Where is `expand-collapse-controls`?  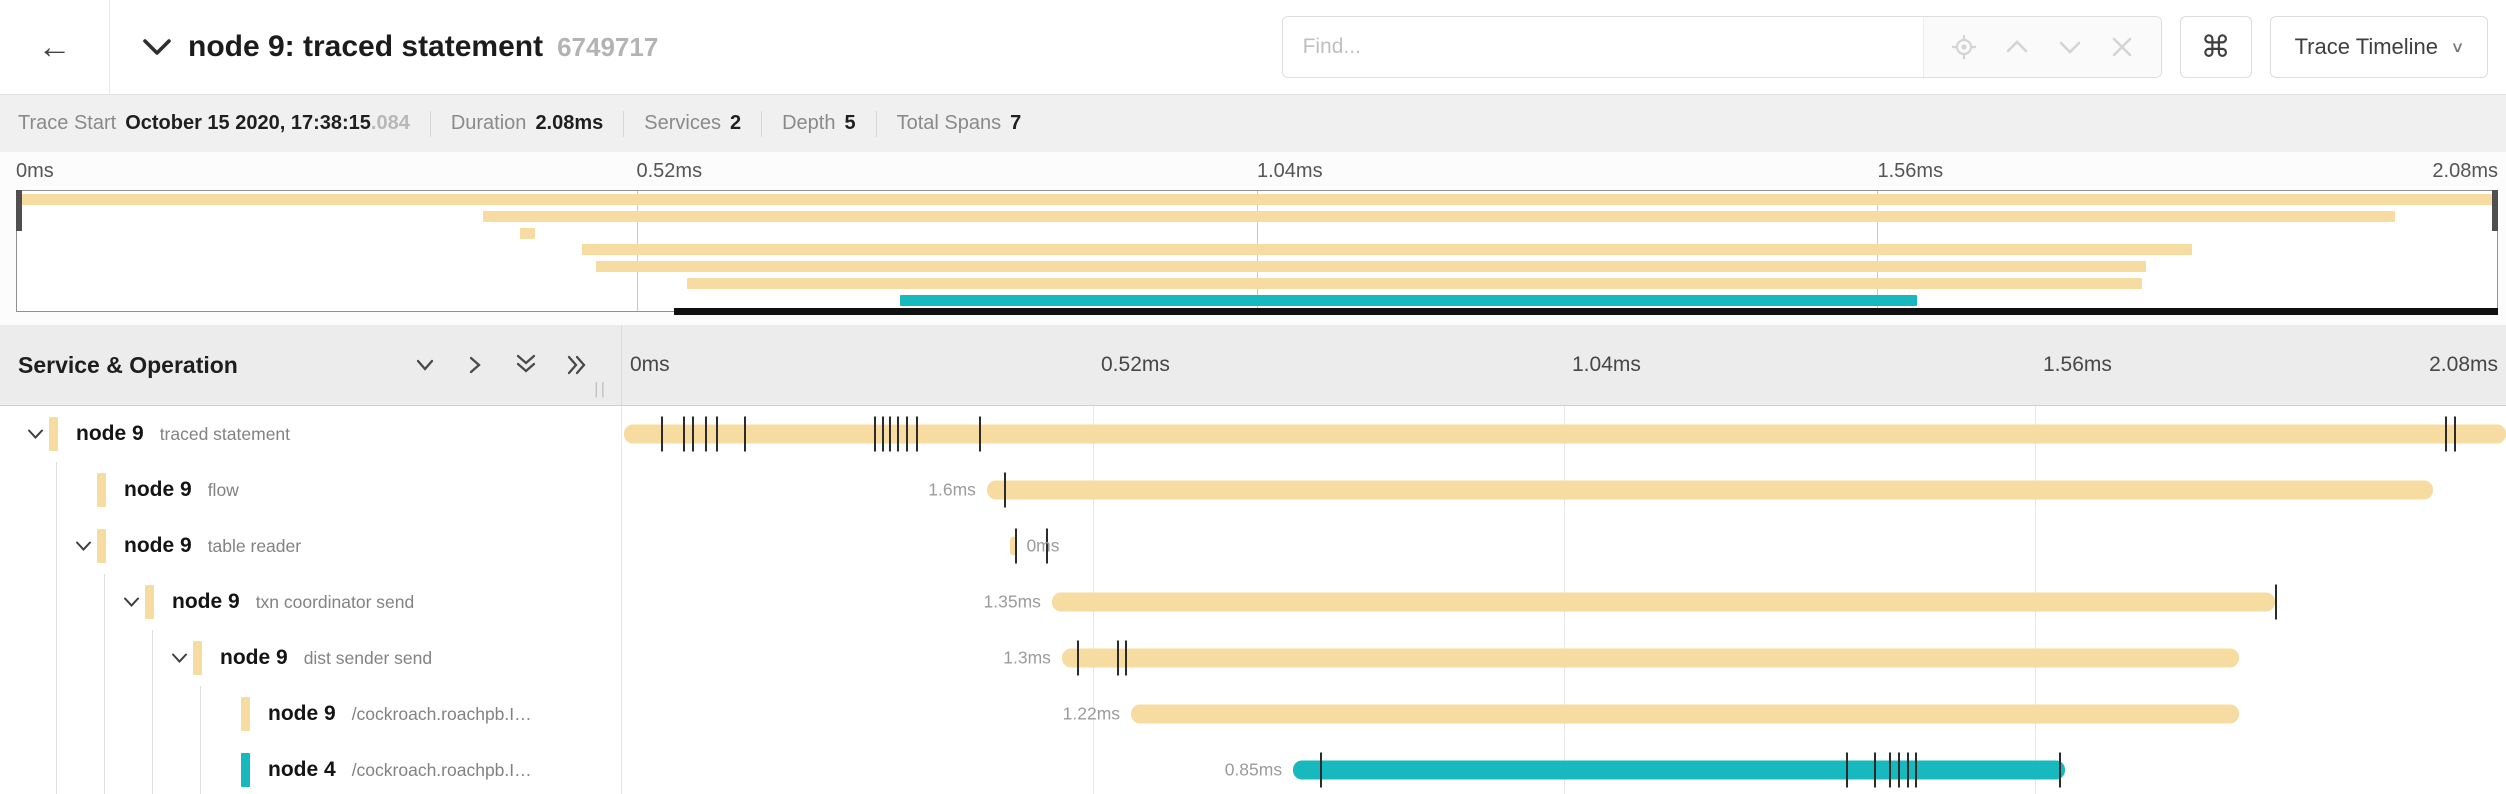 expand-collapse-controls is located at coordinates (502, 365).